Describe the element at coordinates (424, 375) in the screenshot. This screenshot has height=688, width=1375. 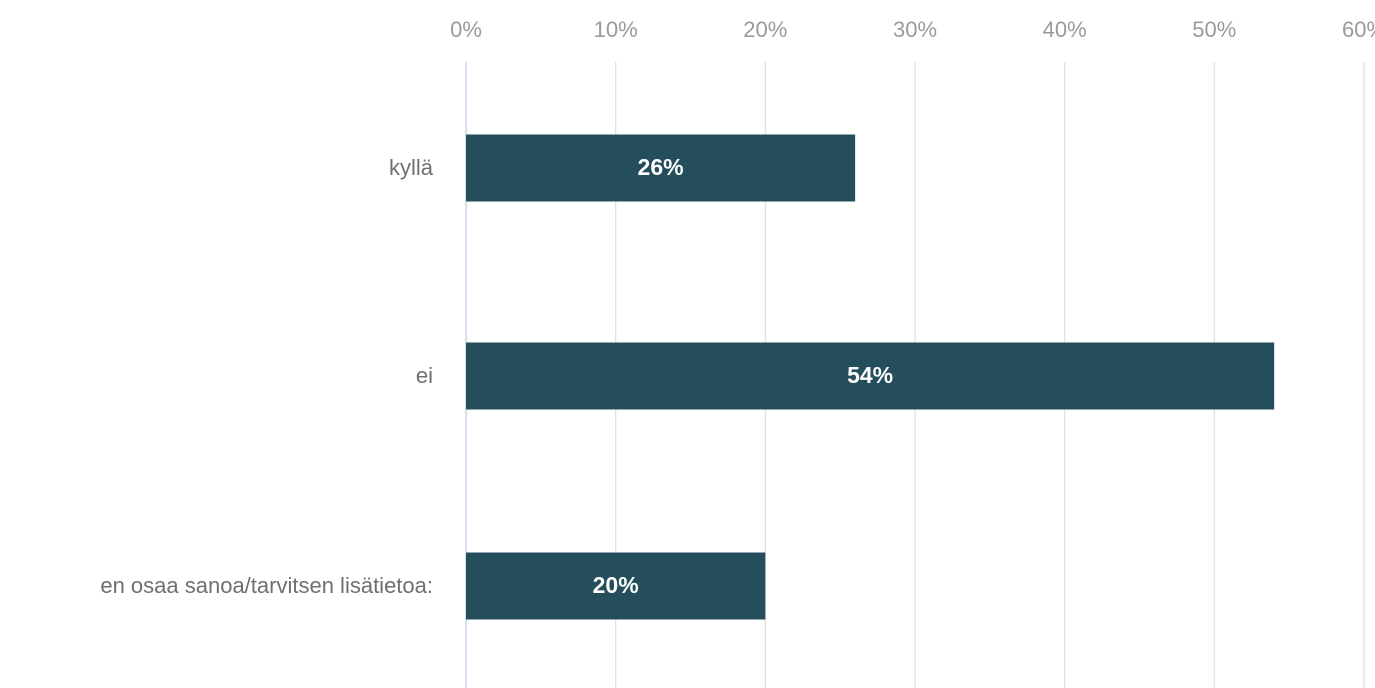
I see `category-label: ei` at that location.